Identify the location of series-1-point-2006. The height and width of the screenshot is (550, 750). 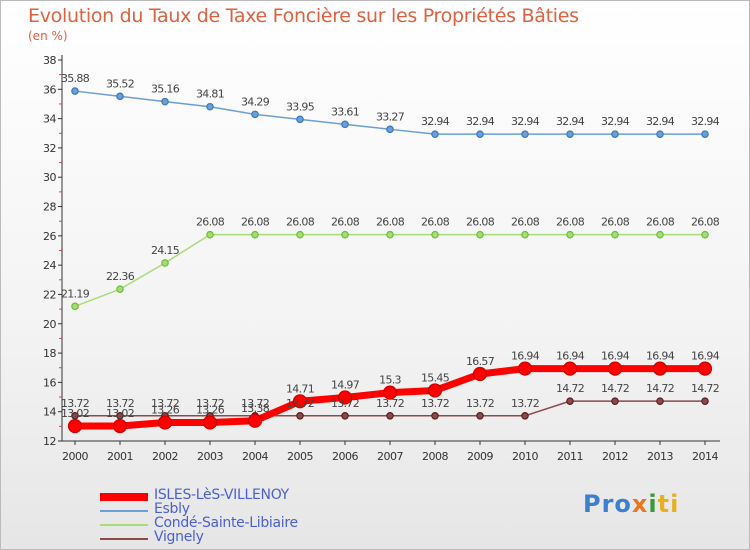
(345, 124).